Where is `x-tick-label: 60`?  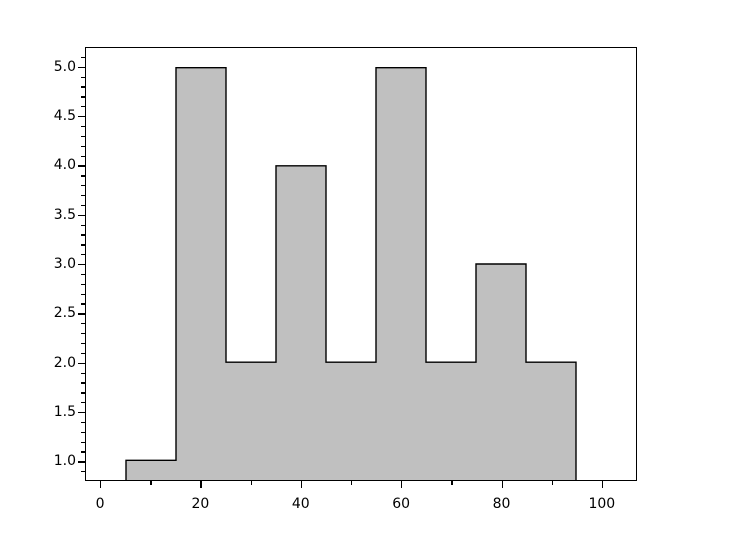 x-tick-label: 60 is located at coordinates (401, 504).